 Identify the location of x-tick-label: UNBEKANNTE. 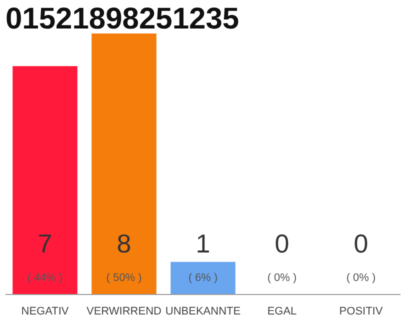
(203, 312).